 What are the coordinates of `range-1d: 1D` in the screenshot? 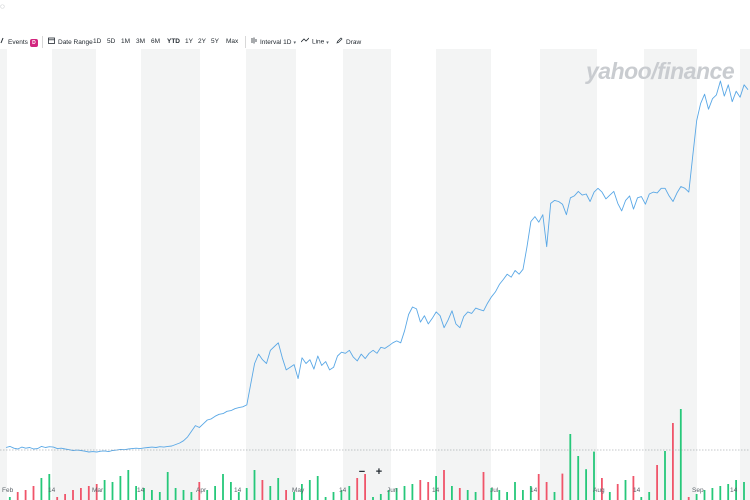 It's located at (97, 42).